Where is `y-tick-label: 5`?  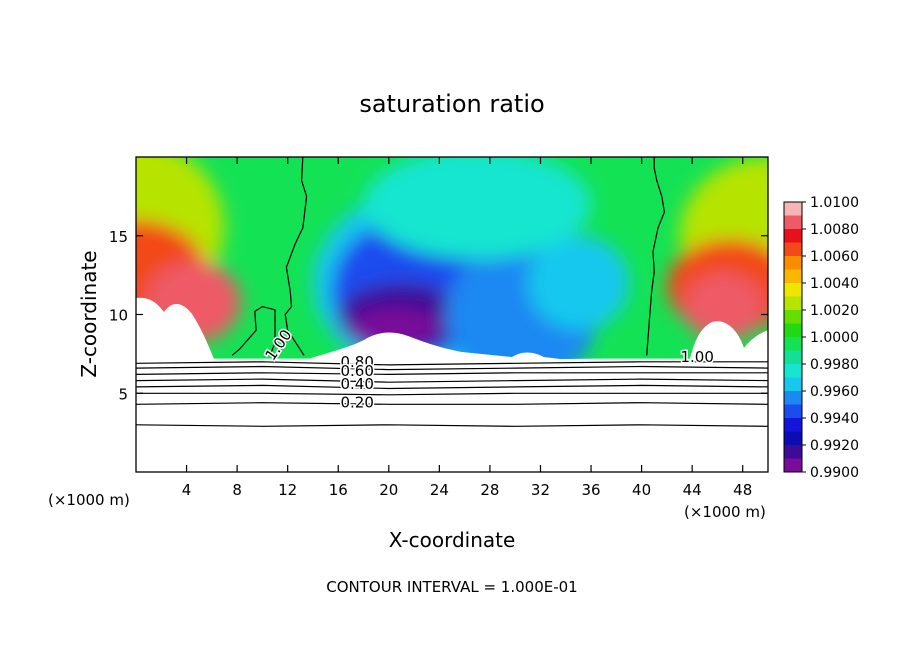 y-tick-label: 5 is located at coordinates (123, 394).